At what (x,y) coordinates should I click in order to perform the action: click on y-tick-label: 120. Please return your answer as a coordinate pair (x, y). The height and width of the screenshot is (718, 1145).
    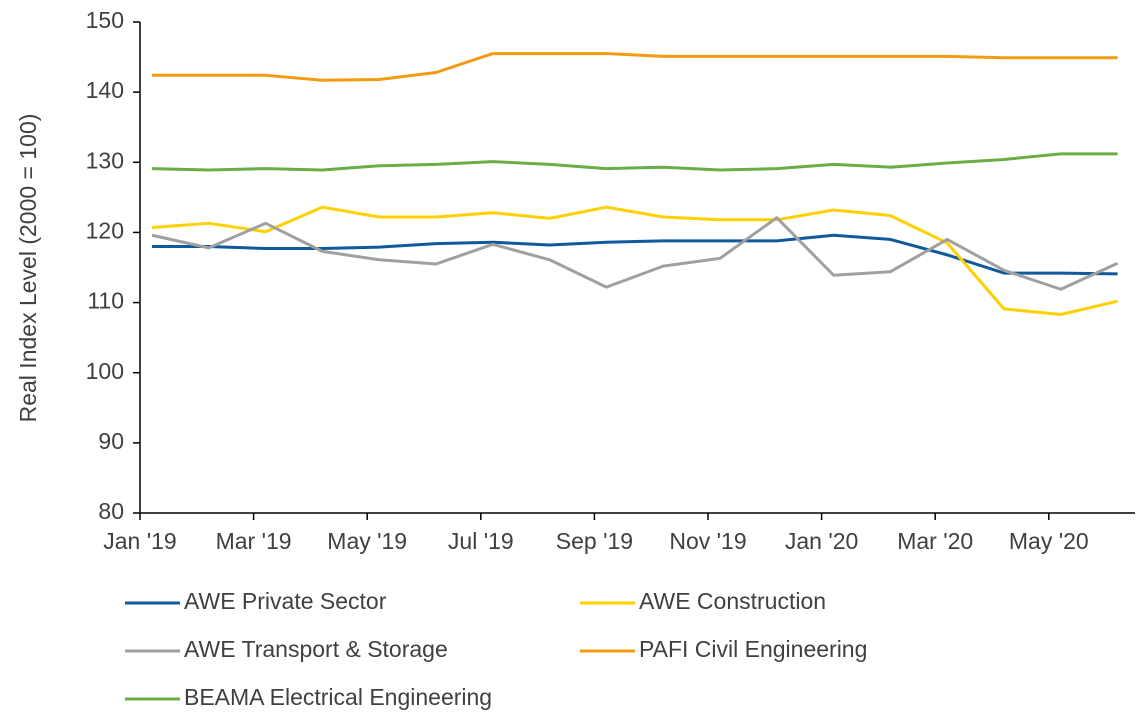
    Looking at the image, I should click on (105, 231).